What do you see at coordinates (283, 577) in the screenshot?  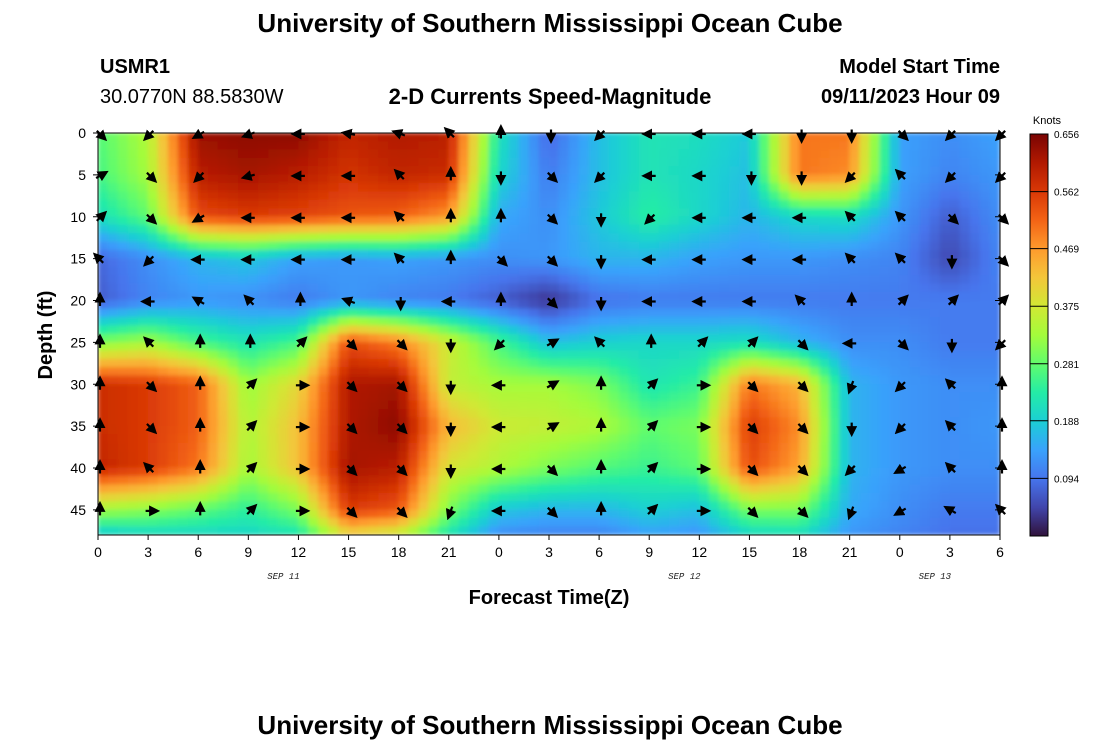 I see `date-label: SEP 11` at bounding box center [283, 577].